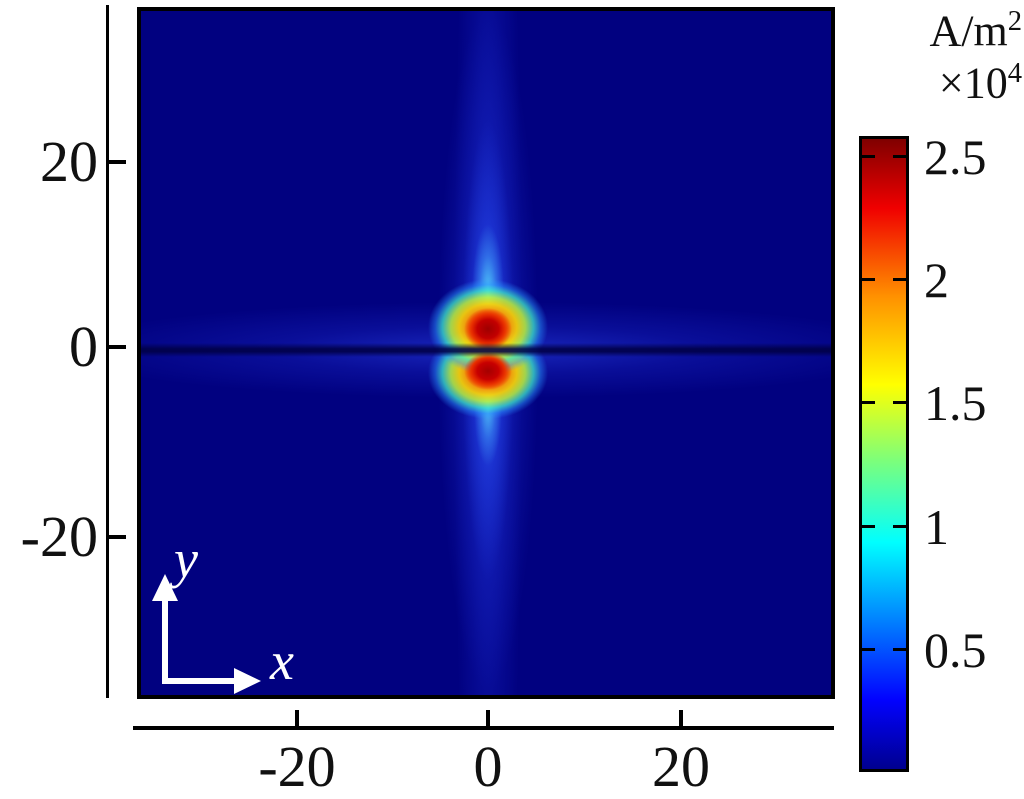  What do you see at coordinates (868, 649) in the screenshot?
I see `colorbar-tick-0p5-left` at bounding box center [868, 649].